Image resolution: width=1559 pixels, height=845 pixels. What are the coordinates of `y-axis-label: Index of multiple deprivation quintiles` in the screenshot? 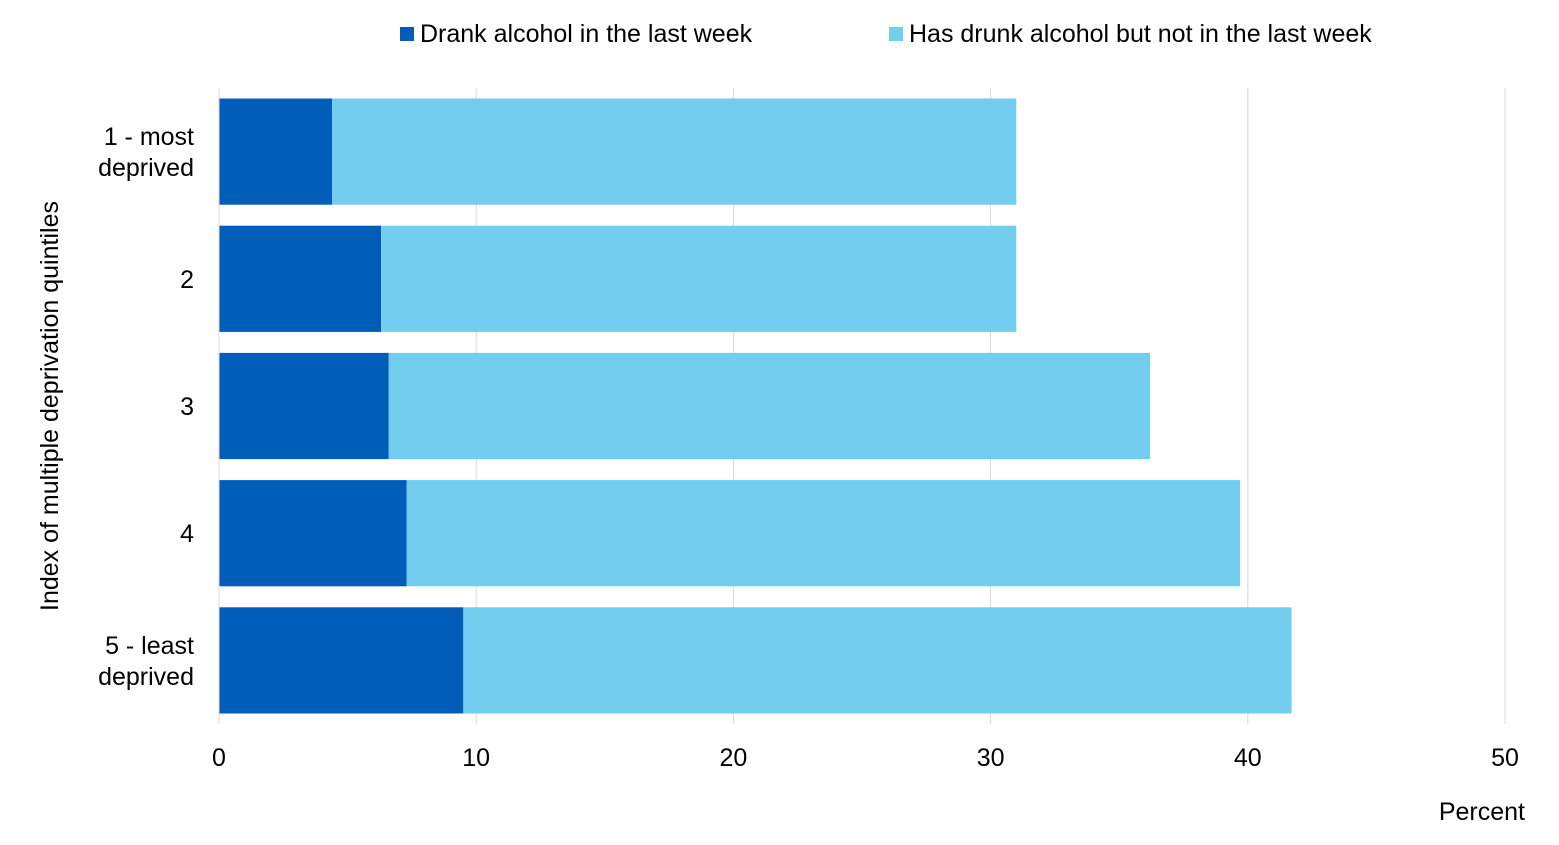 It's located at (50, 406).